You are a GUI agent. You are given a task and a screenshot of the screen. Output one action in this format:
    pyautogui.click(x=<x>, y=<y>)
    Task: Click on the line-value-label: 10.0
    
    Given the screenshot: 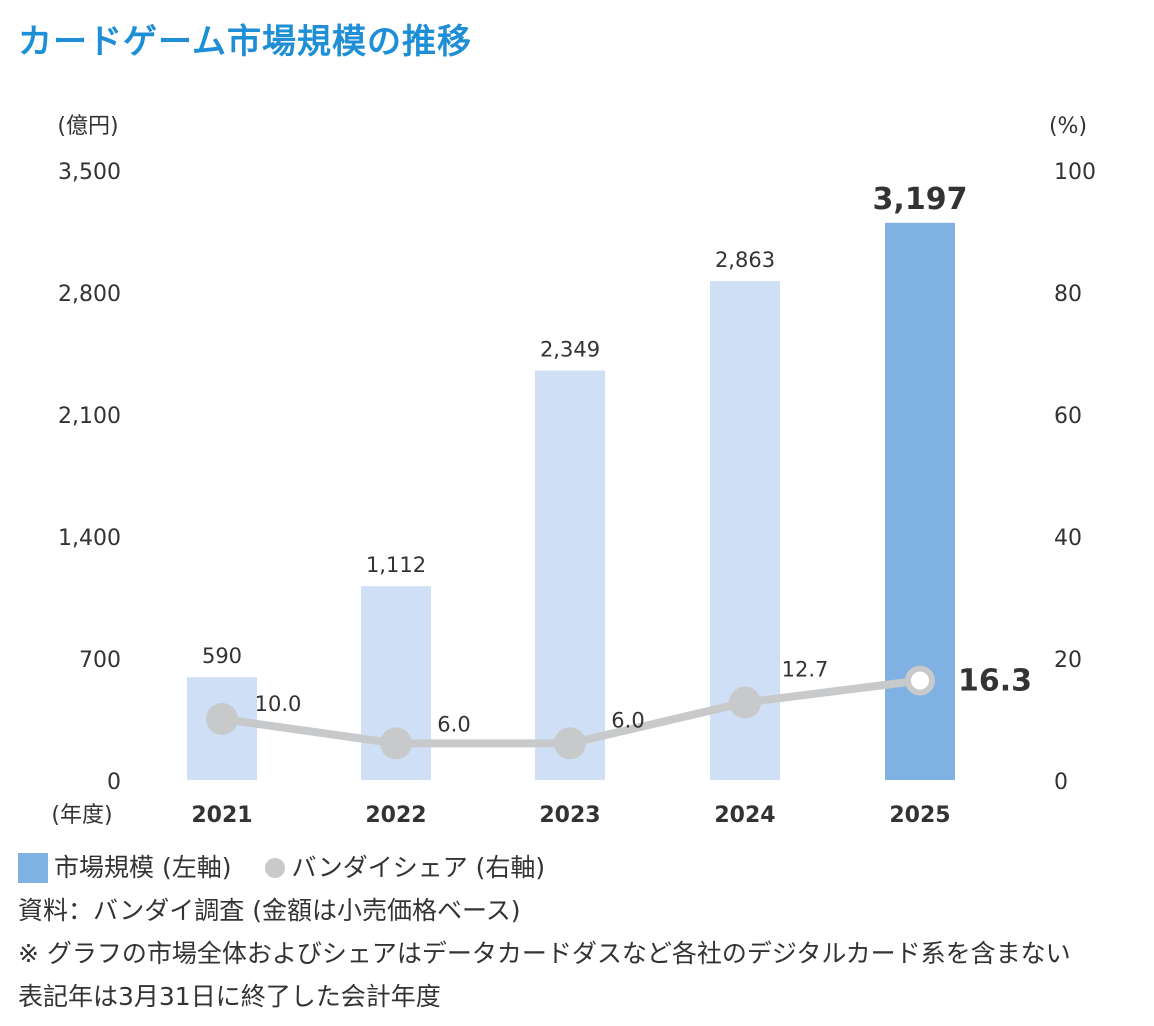 What is the action you would take?
    pyautogui.click(x=278, y=704)
    